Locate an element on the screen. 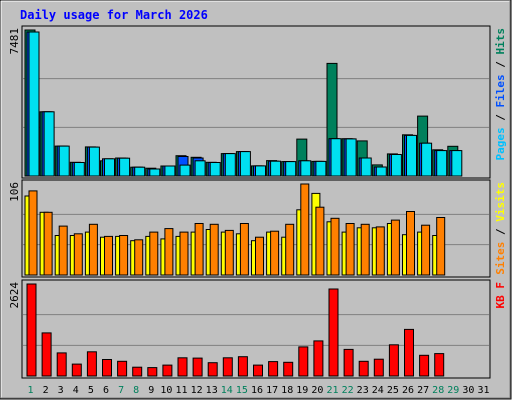  panel-legend: Pages / Files / Hits is located at coordinates (500, 94).